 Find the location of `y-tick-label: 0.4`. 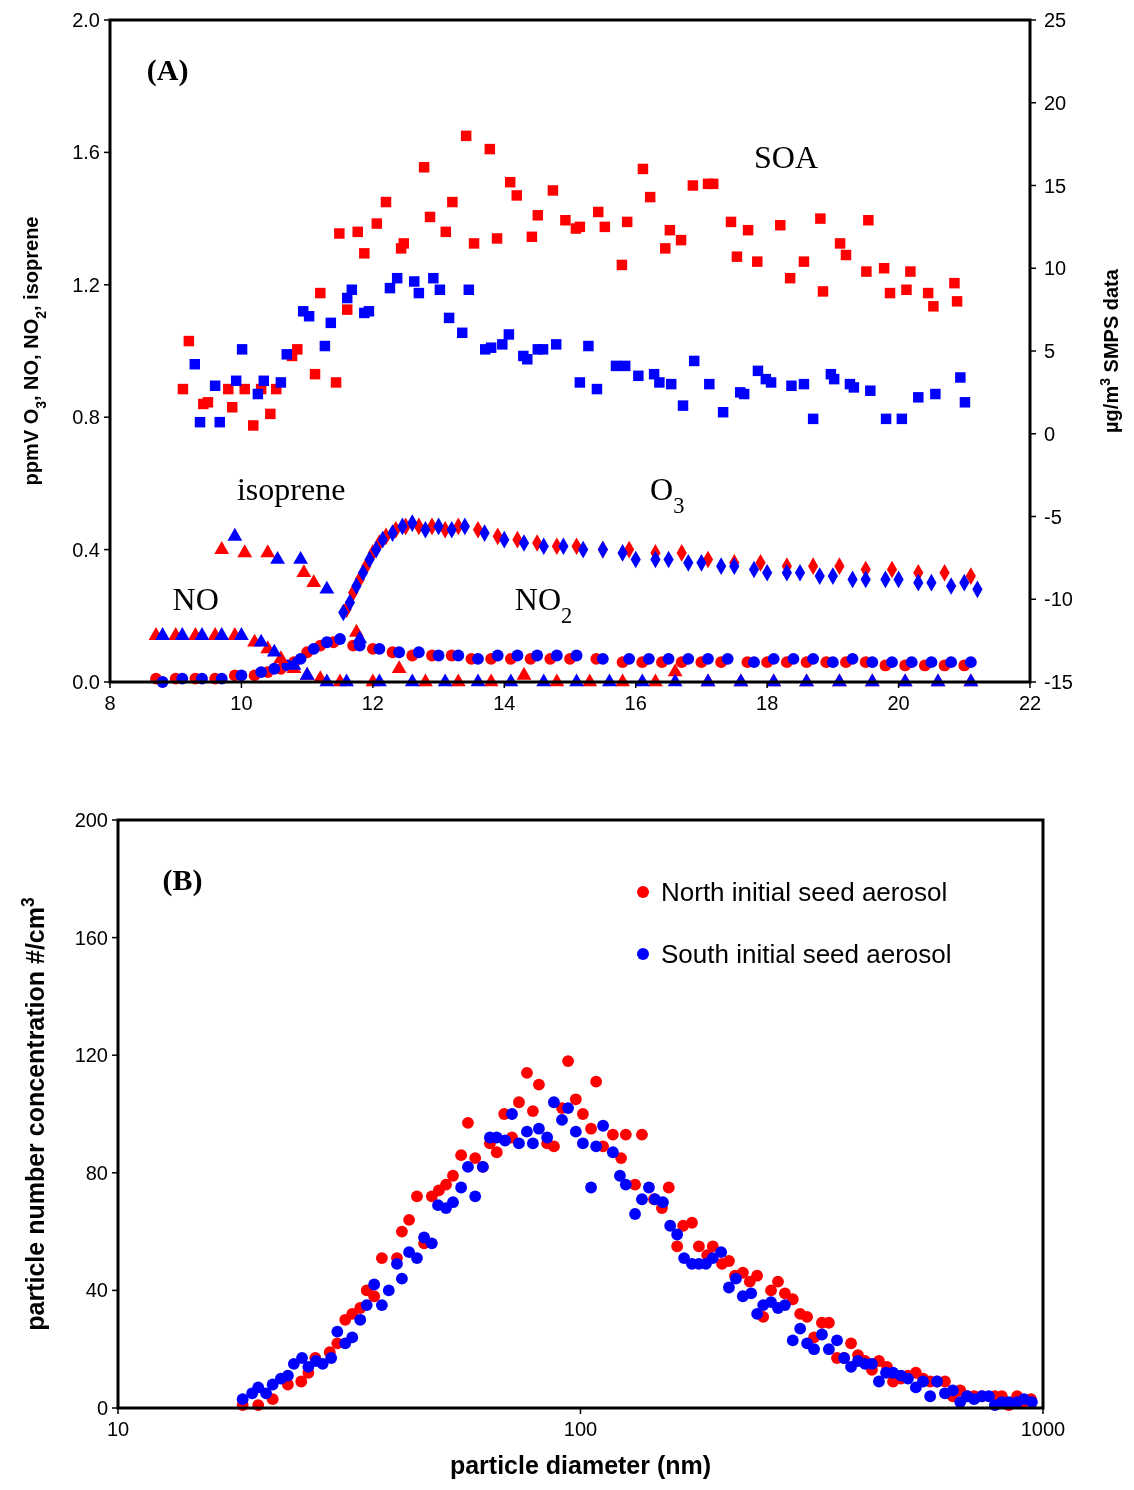

y-tick-label: 0.4 is located at coordinates (86, 549).